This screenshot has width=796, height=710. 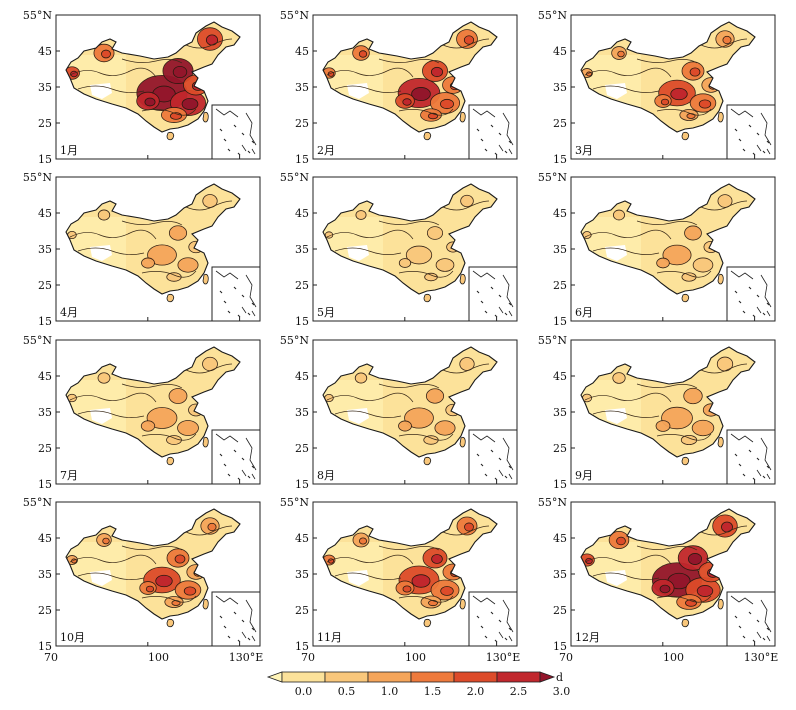 What do you see at coordinates (547, 677) in the screenshot?
I see `colorbar-right-arrow` at bounding box center [547, 677].